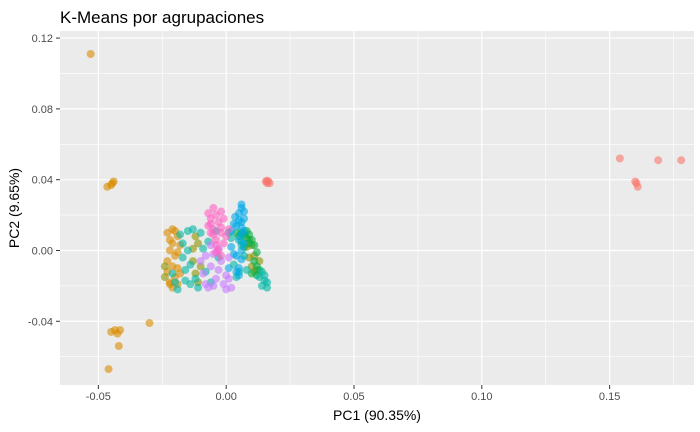 This screenshot has height=432, width=700. I want to click on y-axis-ticks: -0.04 0.00 0.04 0.08 0.12, so click(44, 180).